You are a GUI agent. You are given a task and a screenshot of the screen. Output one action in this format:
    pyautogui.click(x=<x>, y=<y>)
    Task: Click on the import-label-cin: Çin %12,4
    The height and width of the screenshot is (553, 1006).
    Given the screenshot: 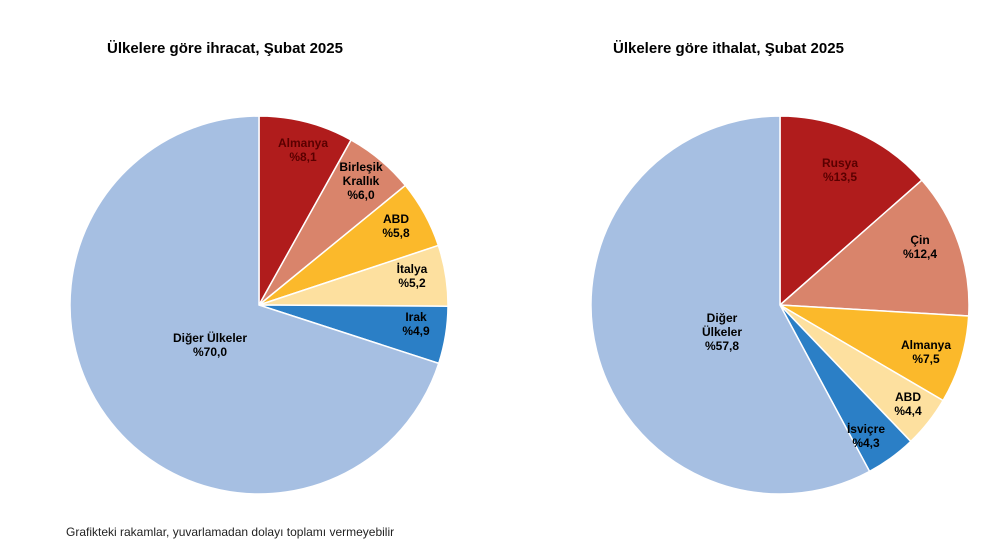 What is the action you would take?
    pyautogui.click(x=920, y=247)
    